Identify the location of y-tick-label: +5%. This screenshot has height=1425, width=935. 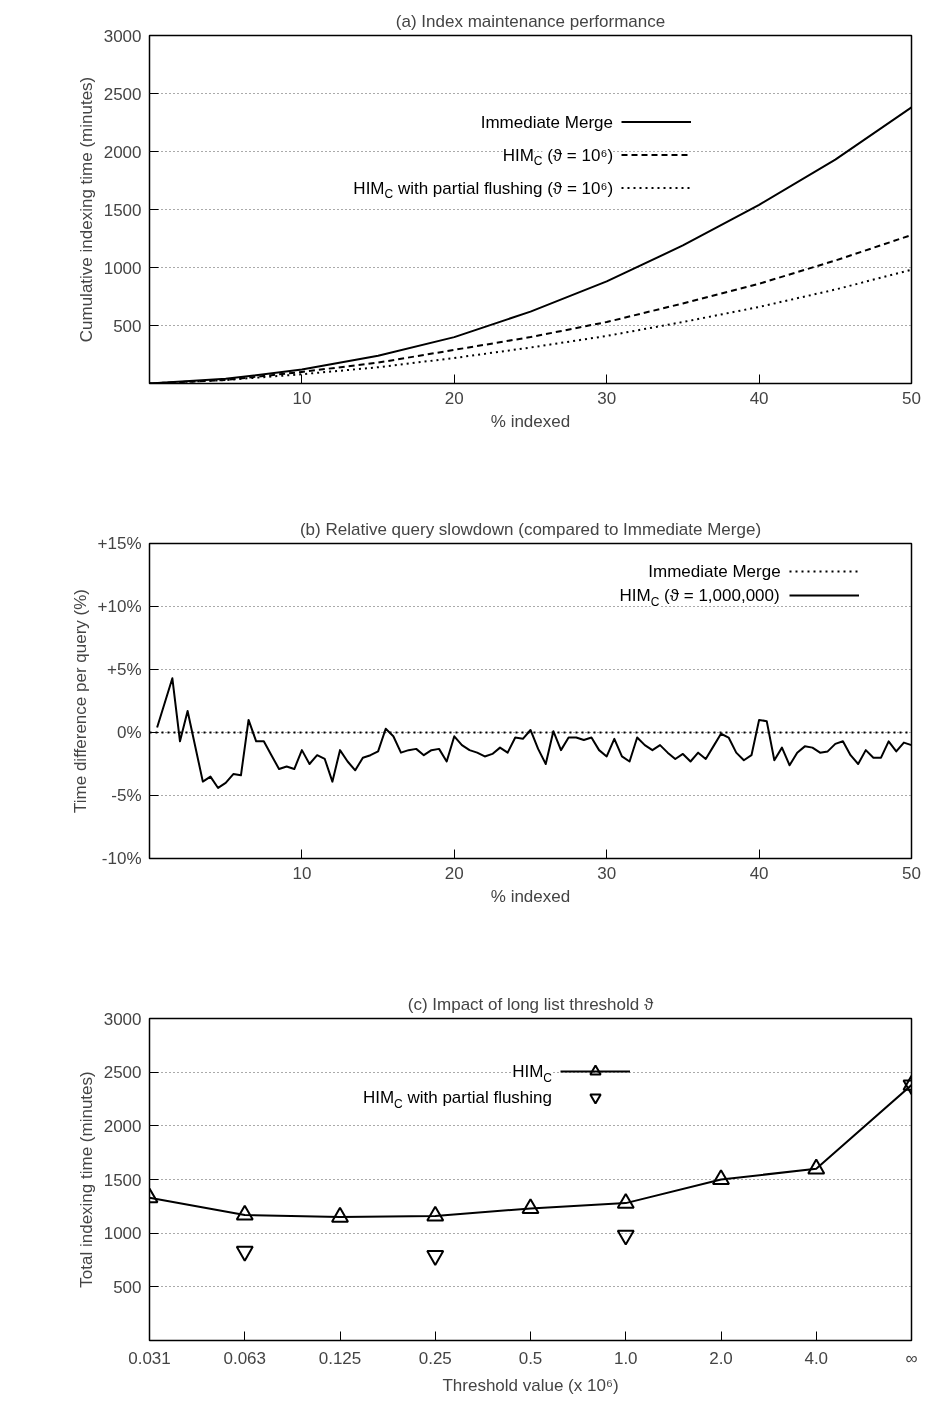
(124, 669).